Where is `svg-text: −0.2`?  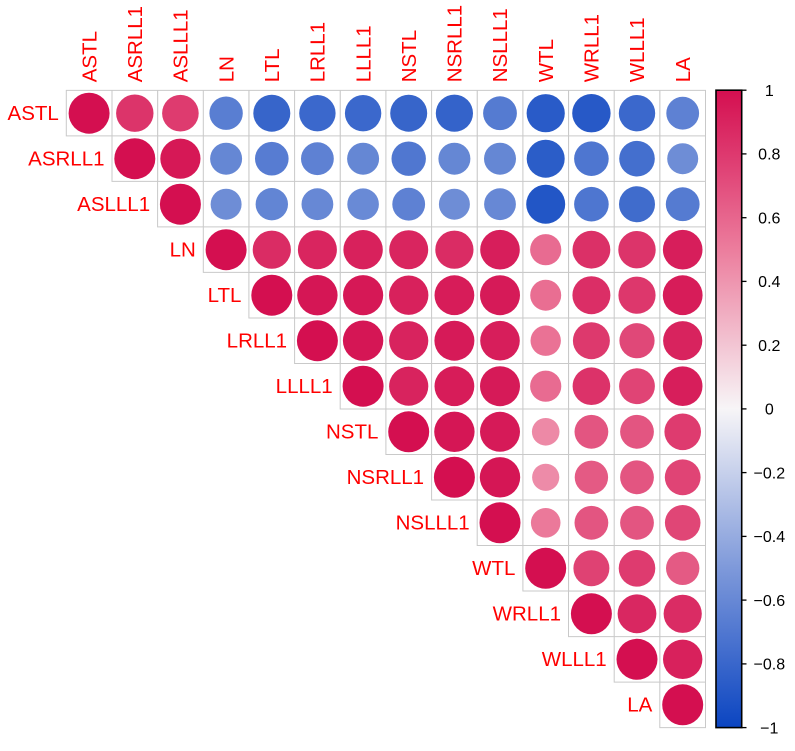 svg-text: −0.2 is located at coordinates (770, 473).